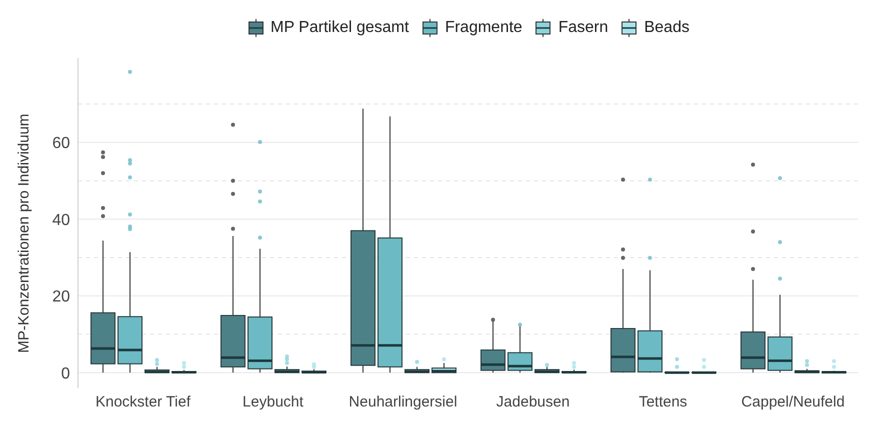 The width and height of the screenshot is (888, 436). I want to click on x-tick-label: Jadebusen, so click(533, 402).